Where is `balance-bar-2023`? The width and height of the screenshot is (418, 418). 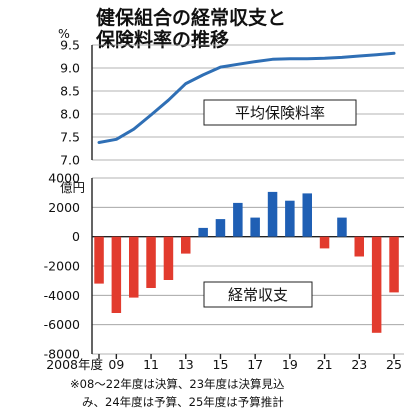
balance-bar-2023 is located at coordinates (359, 246).